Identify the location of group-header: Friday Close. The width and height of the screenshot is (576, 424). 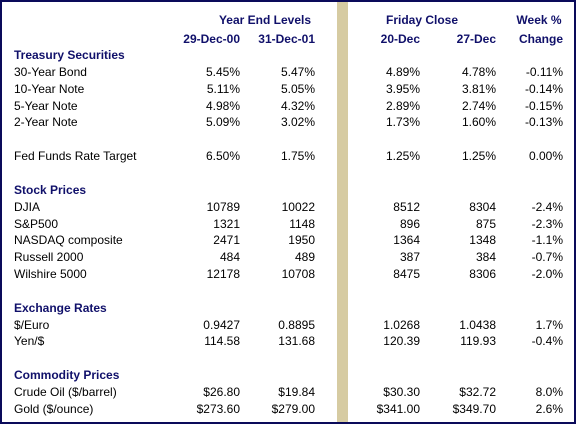
(422, 20).